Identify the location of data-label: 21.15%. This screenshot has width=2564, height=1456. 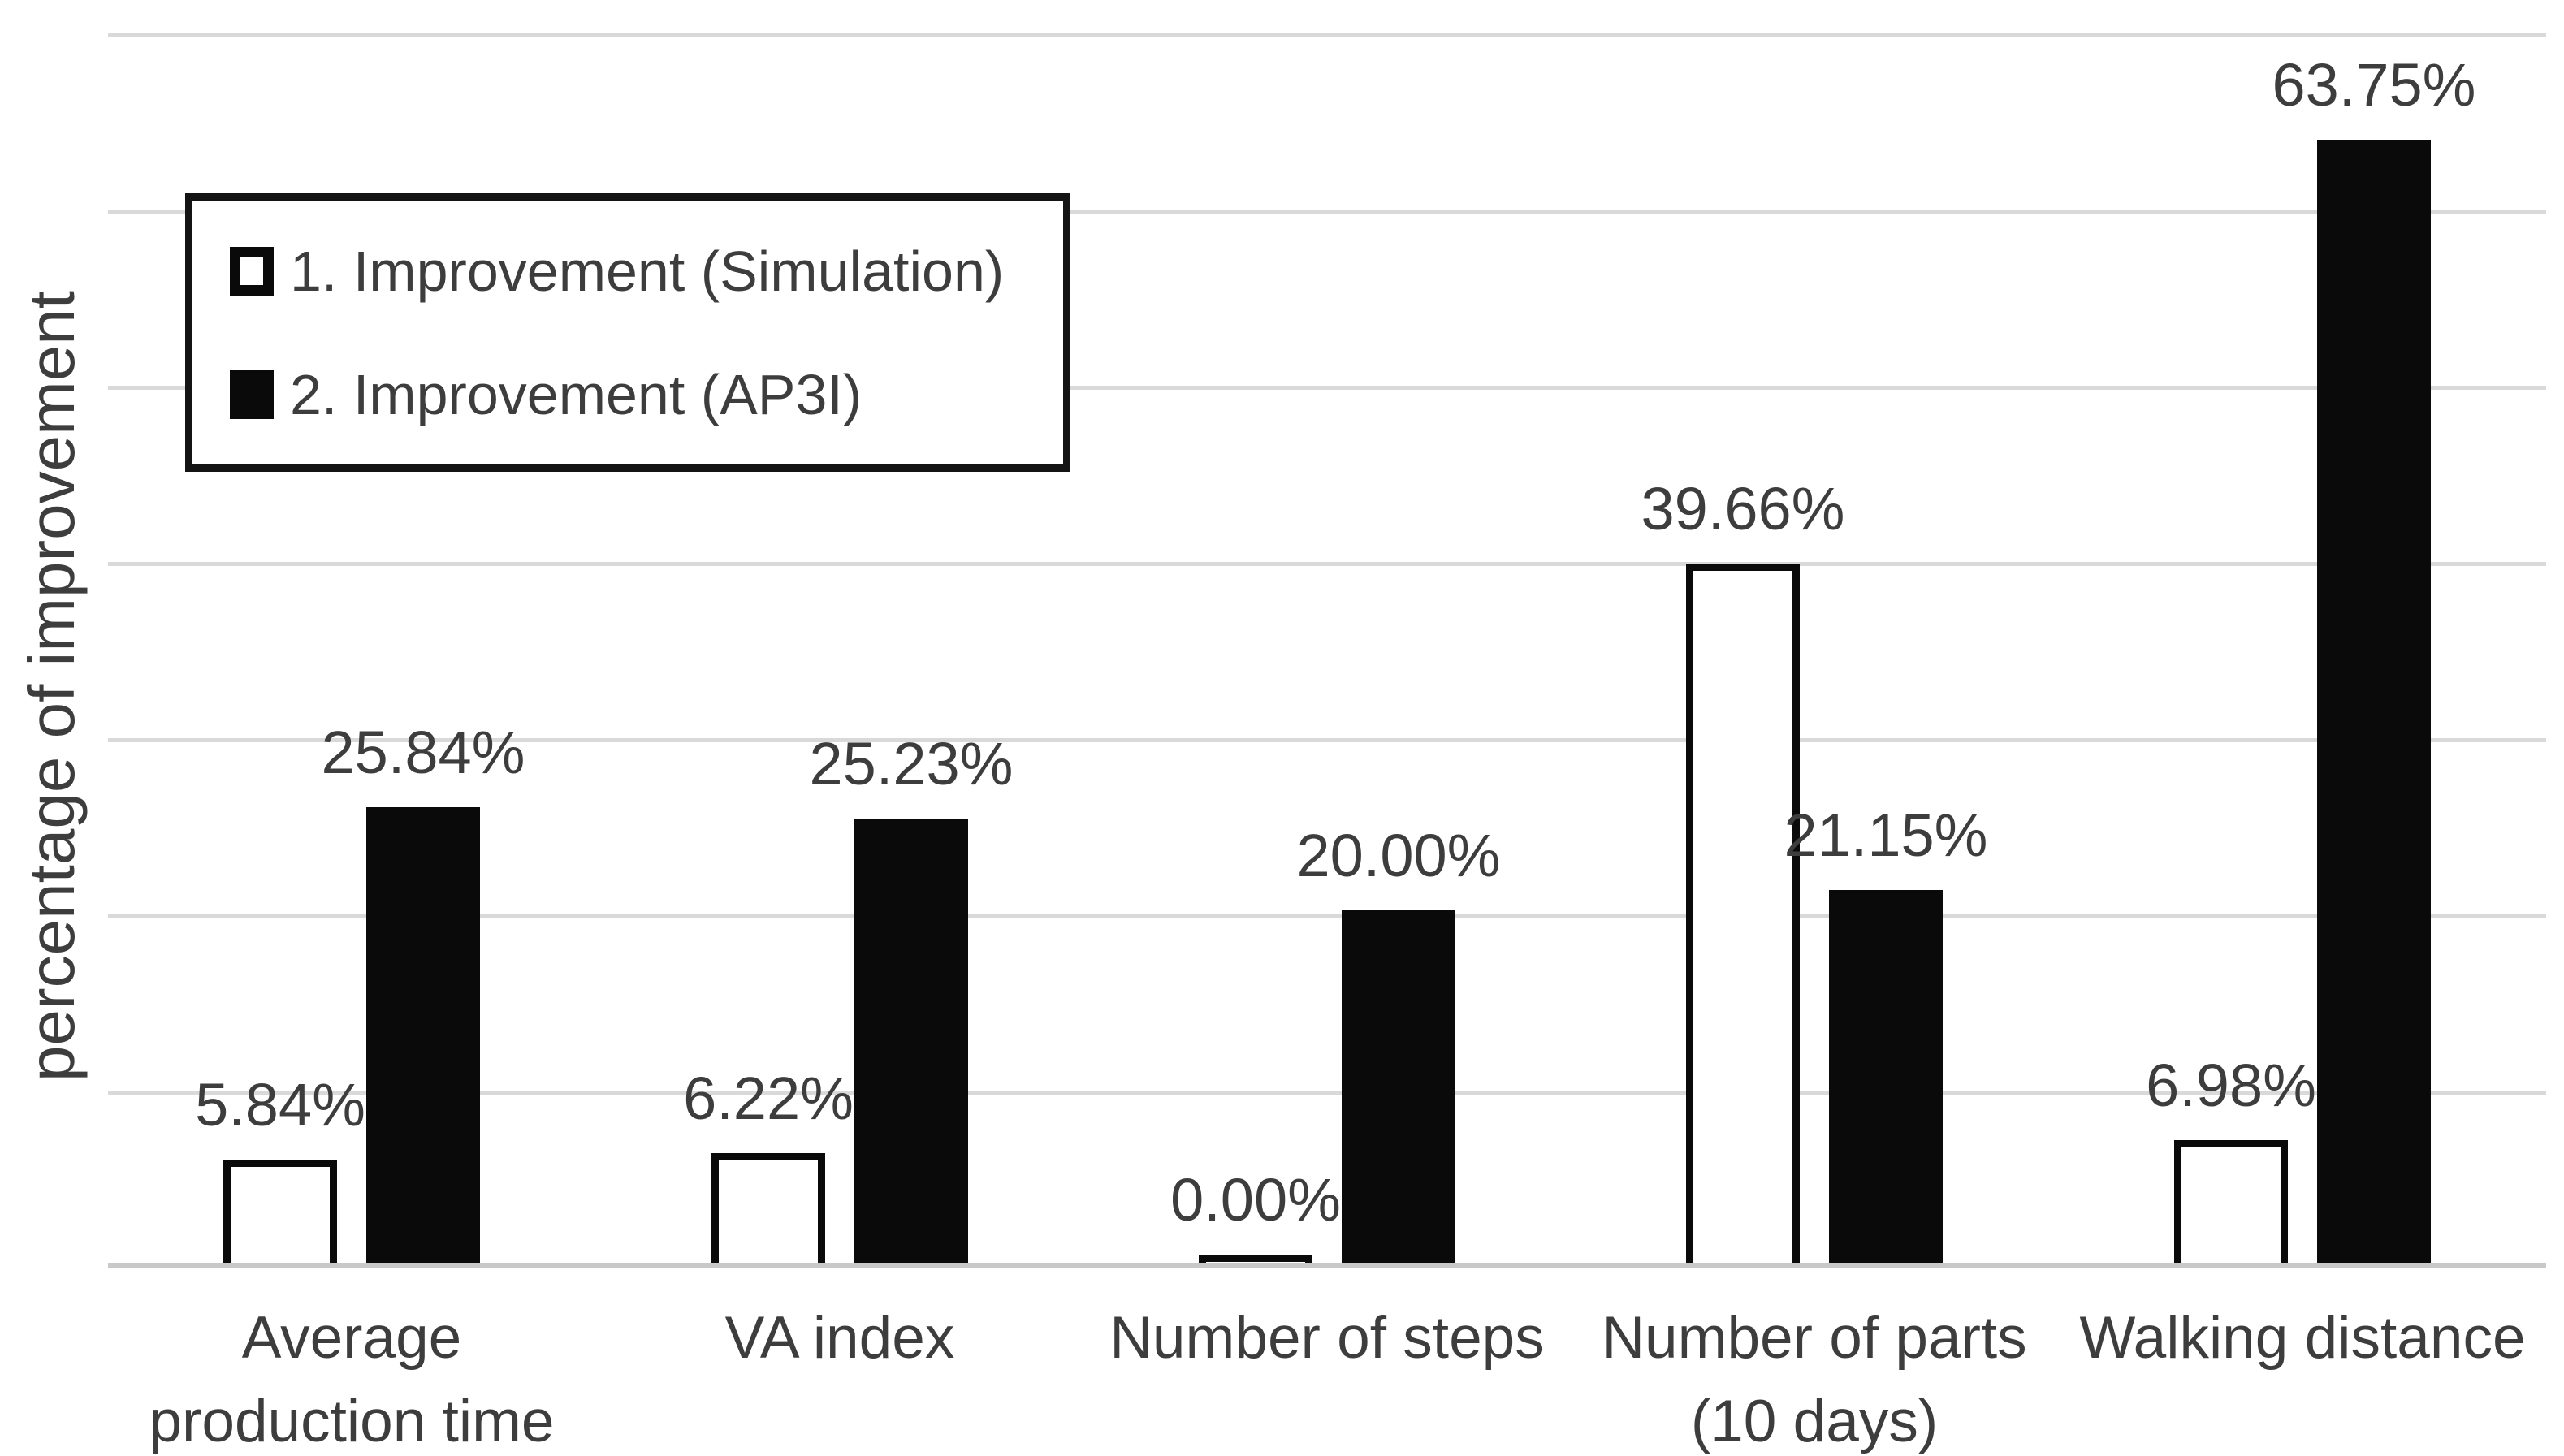
(1886, 835).